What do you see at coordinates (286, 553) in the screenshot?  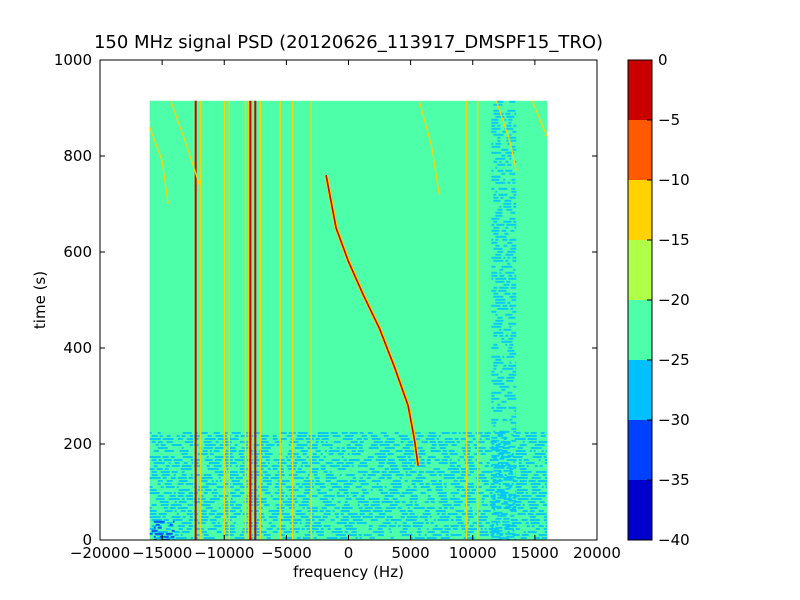 I see `x-tick-label: −5000` at bounding box center [286, 553].